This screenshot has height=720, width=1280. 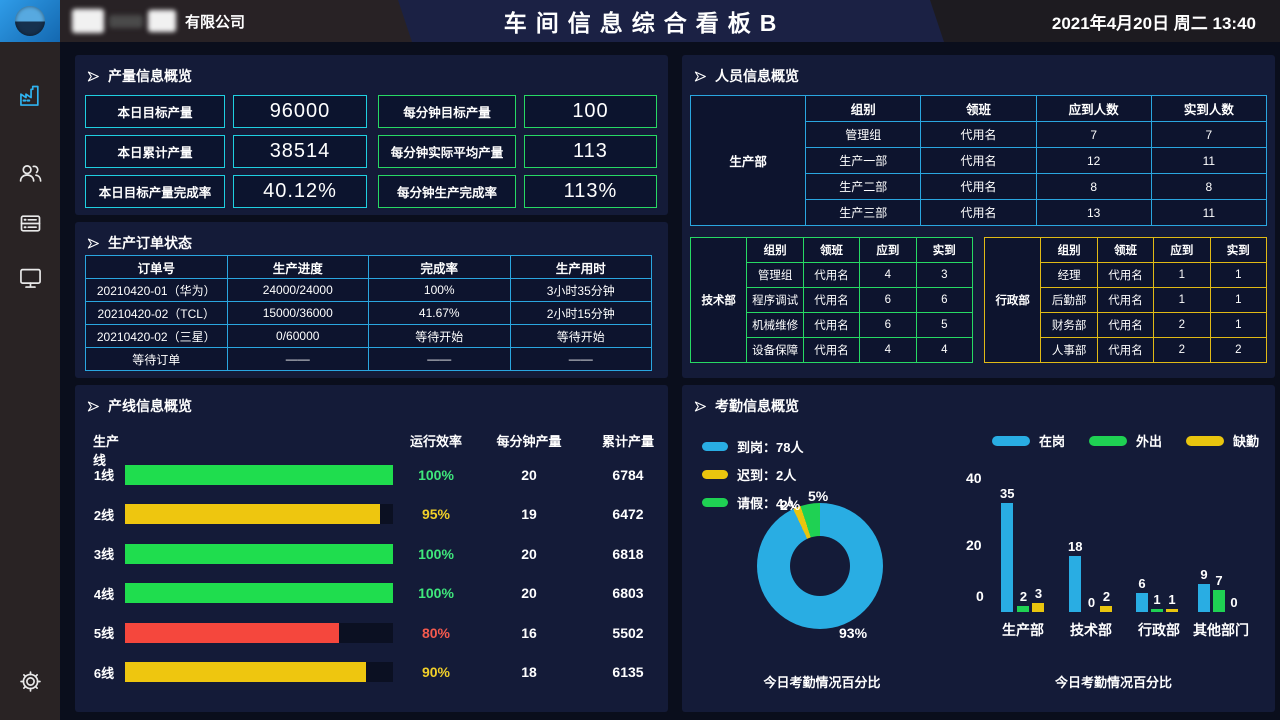 I want to click on bar-value-label: 18, so click(x=1075, y=546).